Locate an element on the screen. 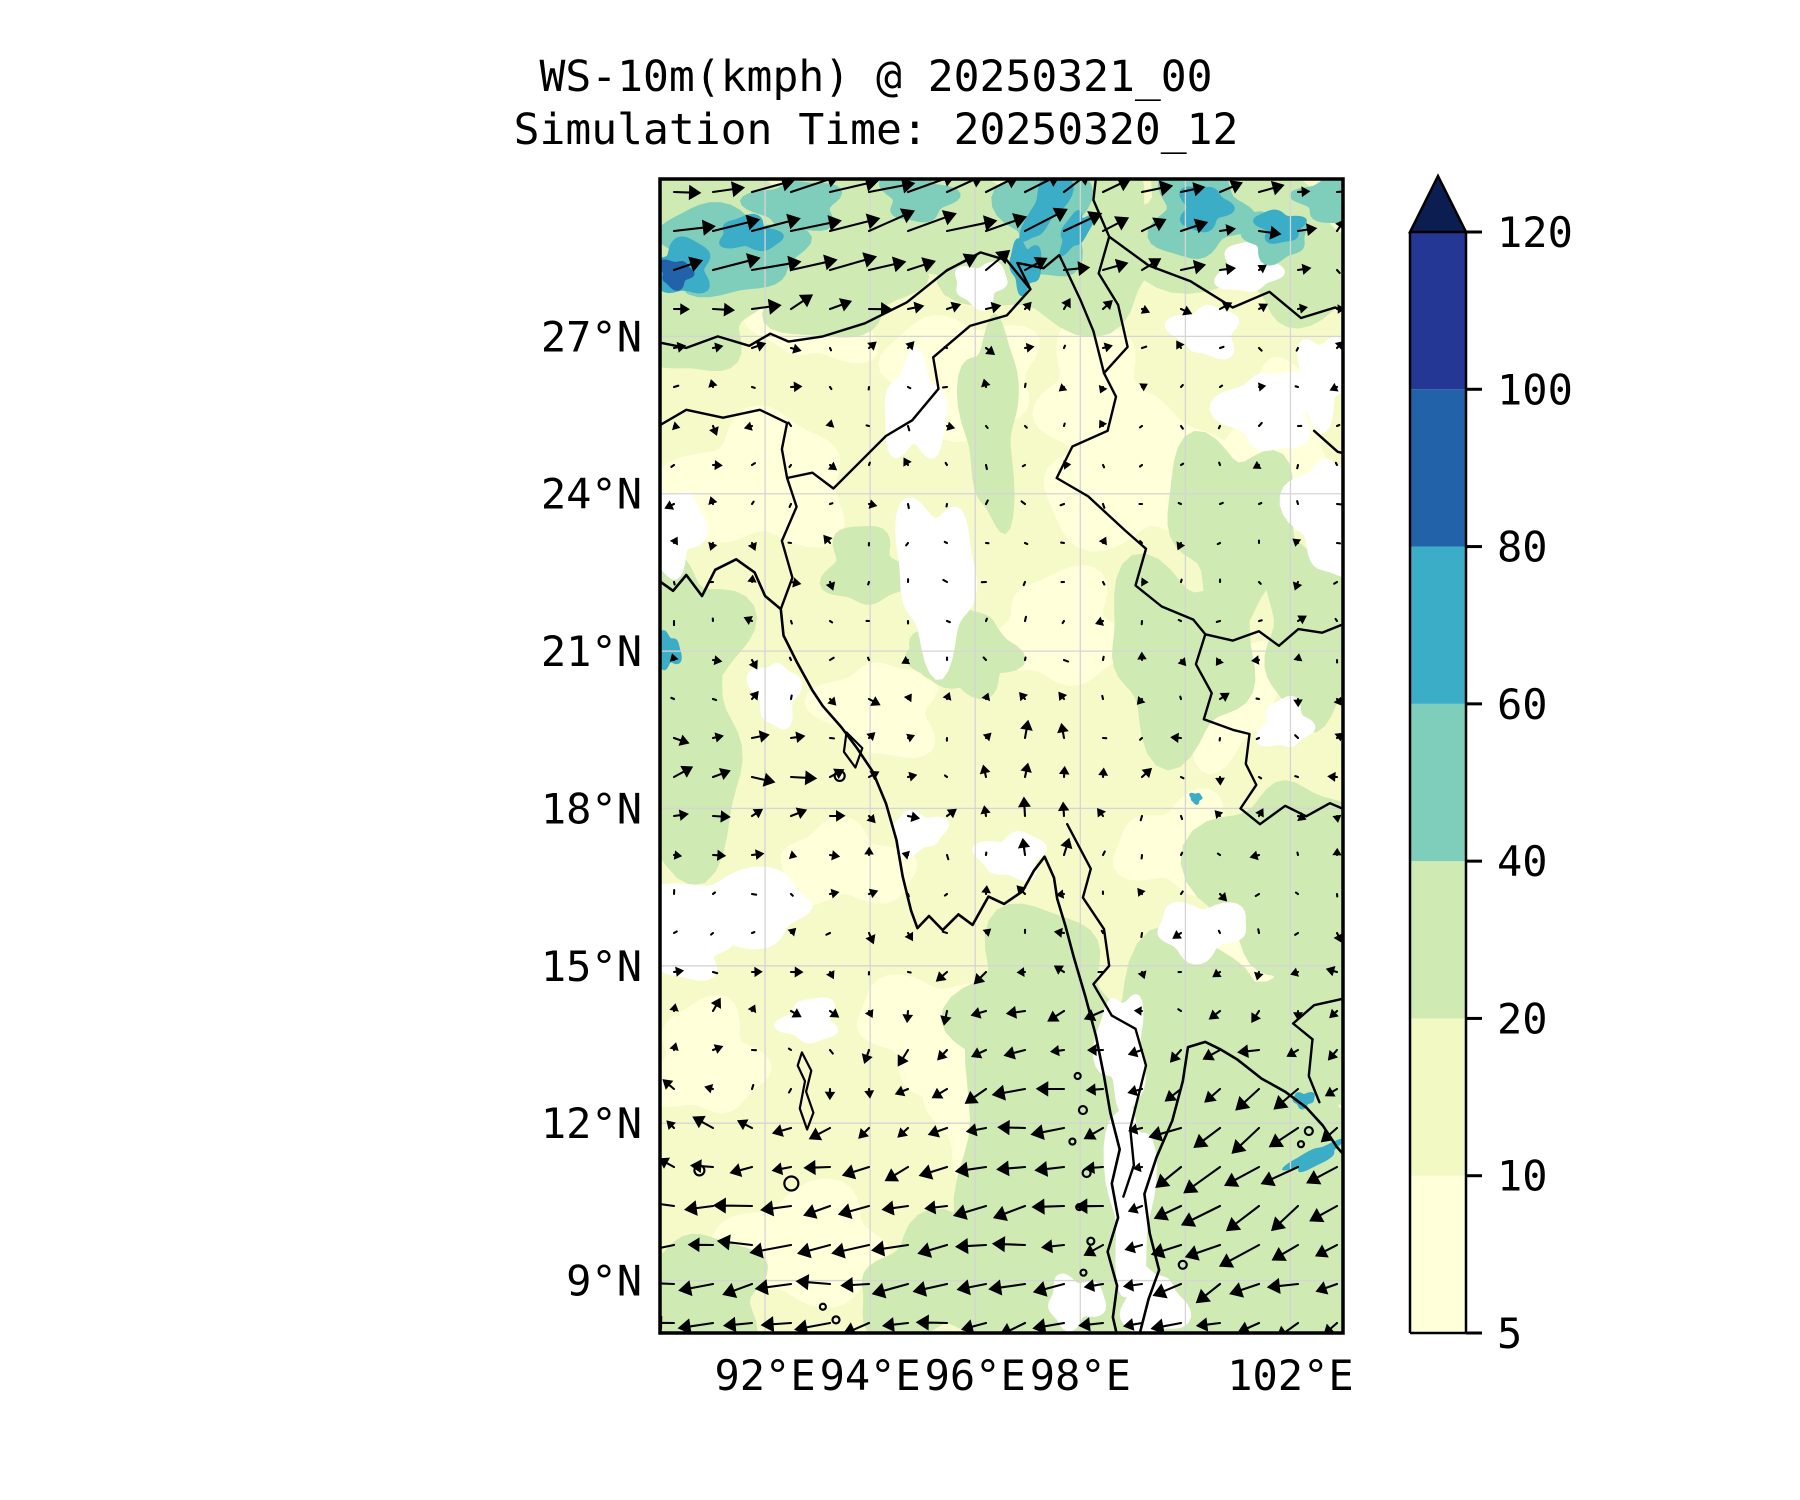  y-tick-label: 27°N is located at coordinates (591, 336).